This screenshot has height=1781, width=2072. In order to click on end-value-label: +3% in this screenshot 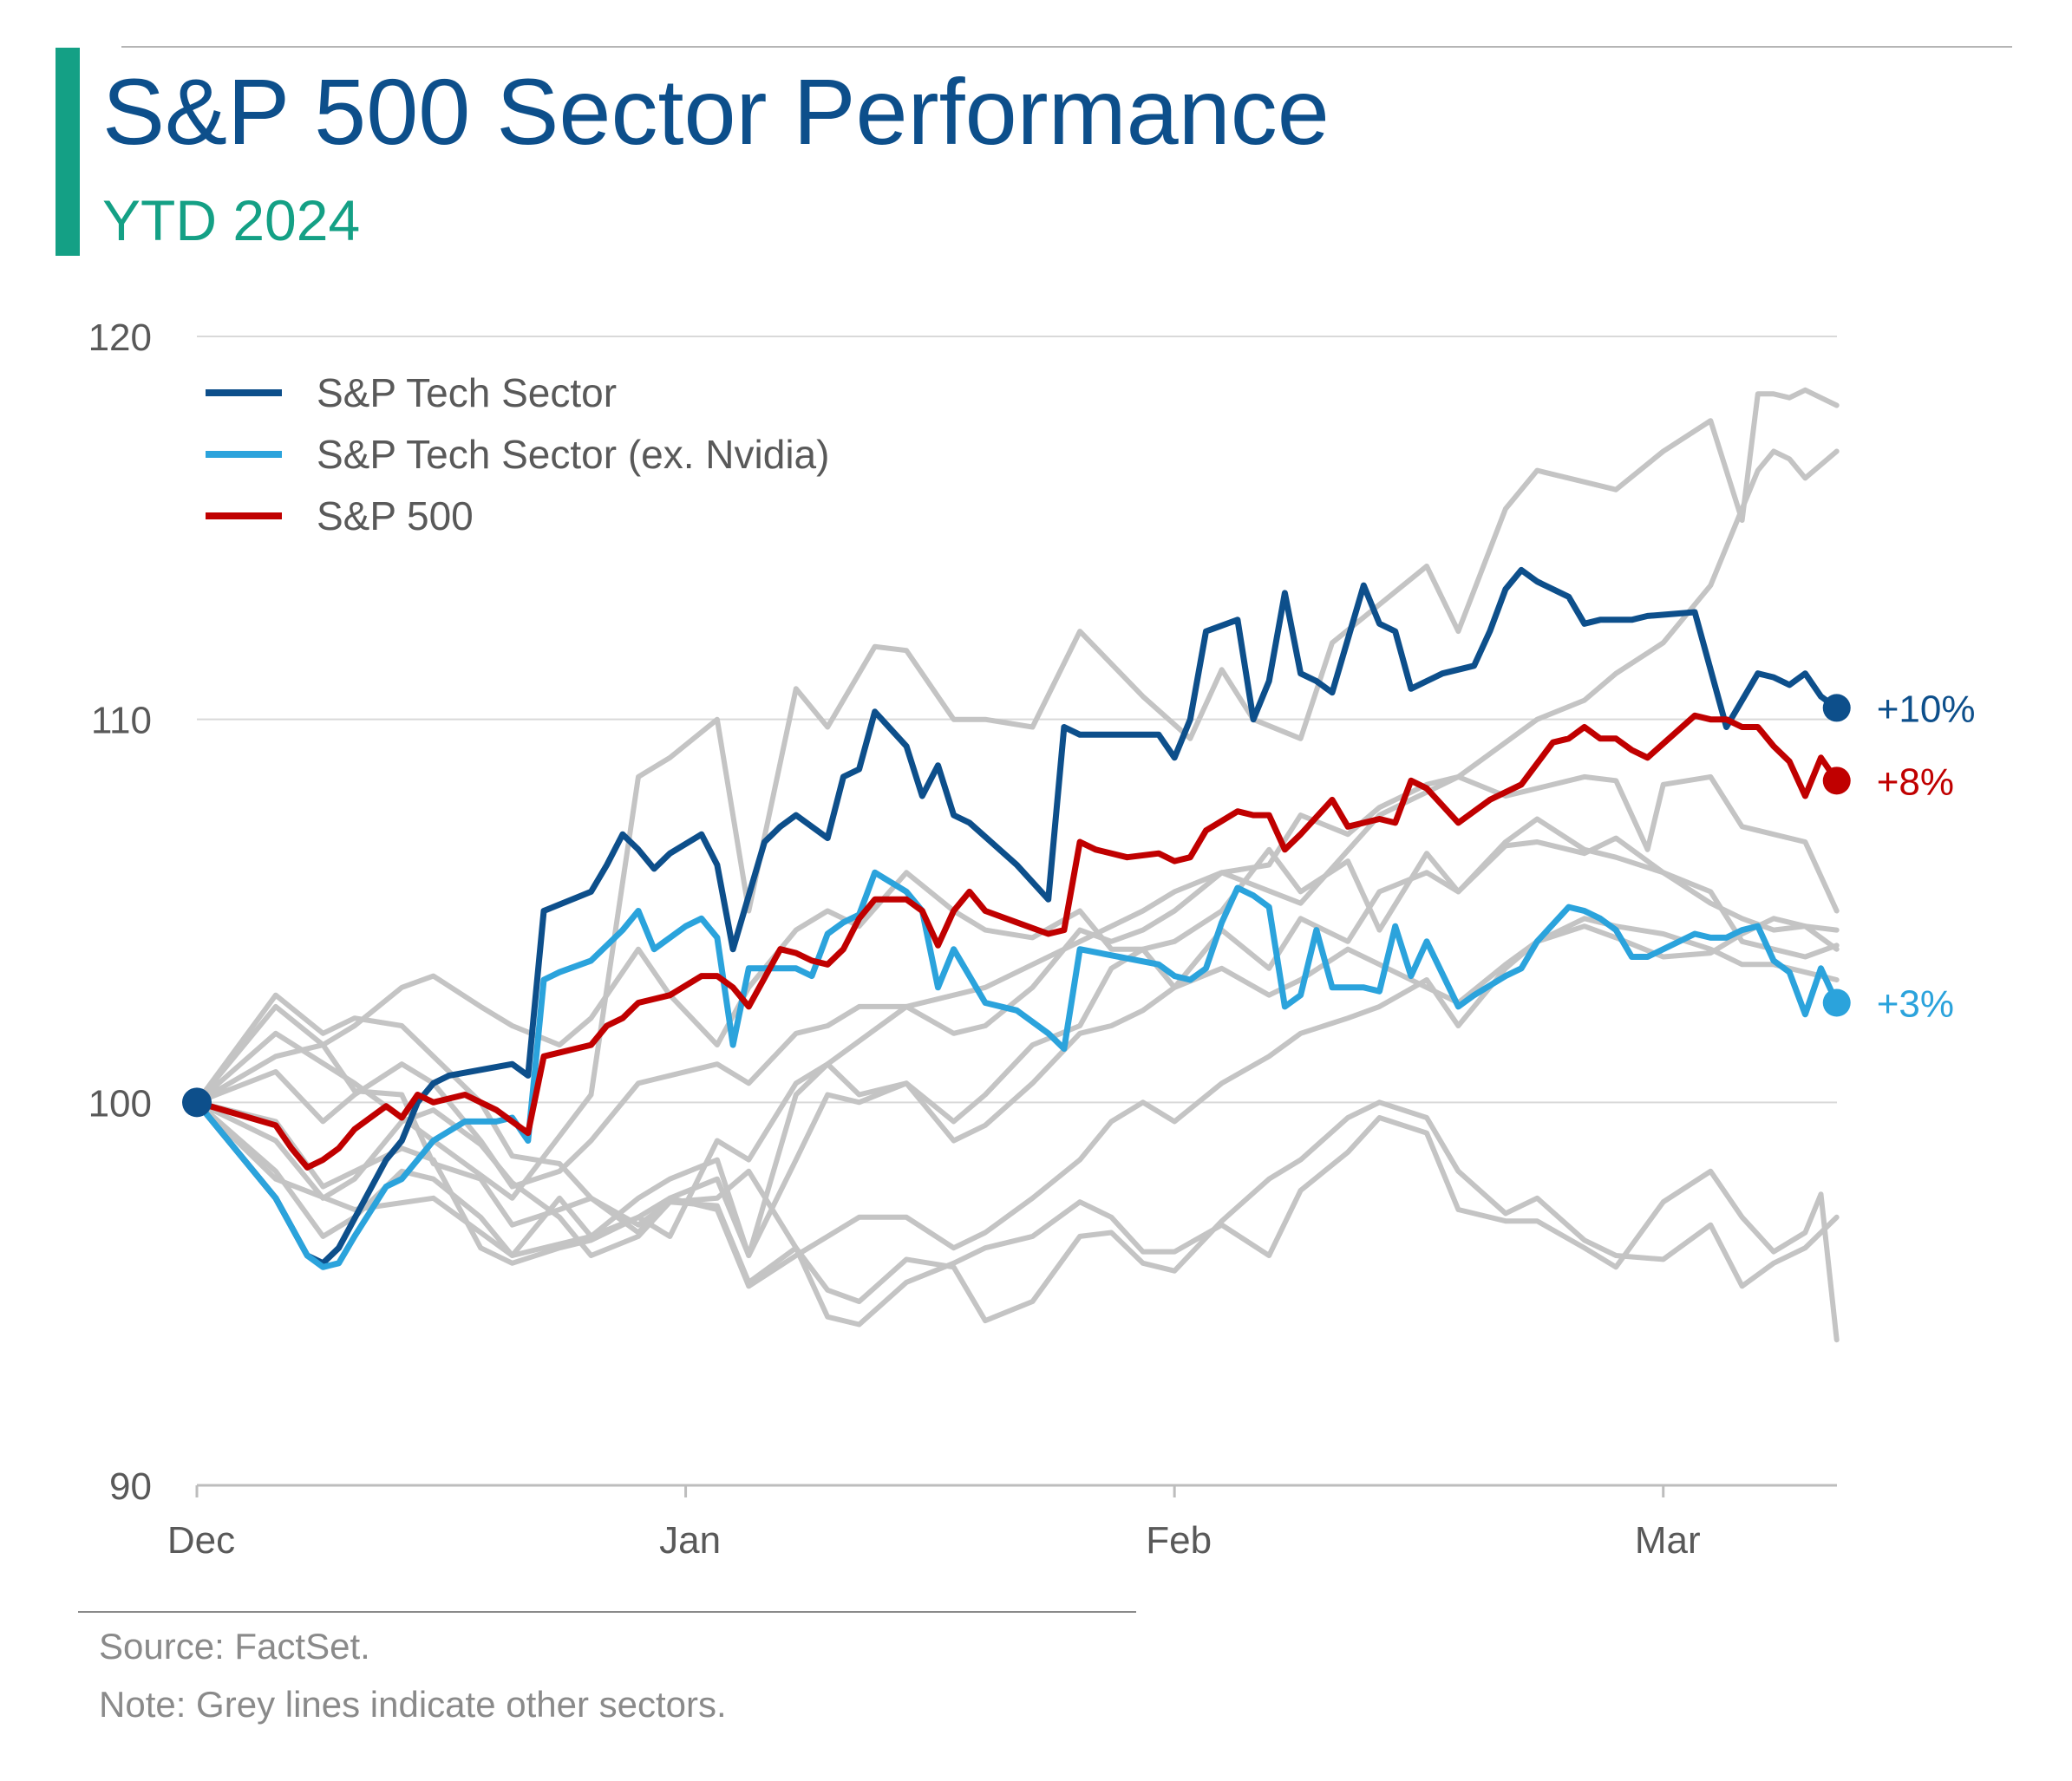, I will do `click(1916, 1004)`.